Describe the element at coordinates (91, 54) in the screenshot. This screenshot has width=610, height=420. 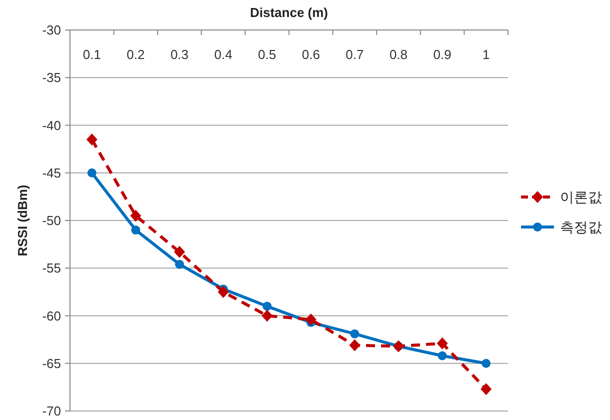
I see `x-tick-label: 0.1` at that location.